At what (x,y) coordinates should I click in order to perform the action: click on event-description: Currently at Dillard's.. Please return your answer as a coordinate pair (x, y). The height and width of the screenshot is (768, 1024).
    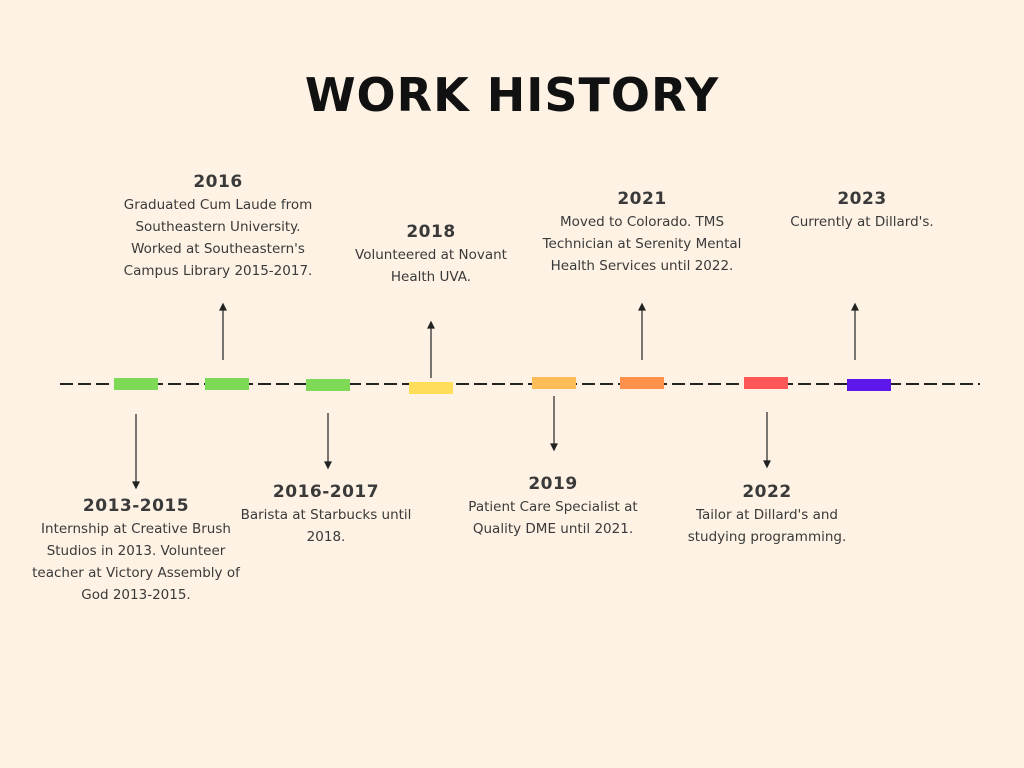
    Looking at the image, I should click on (862, 222).